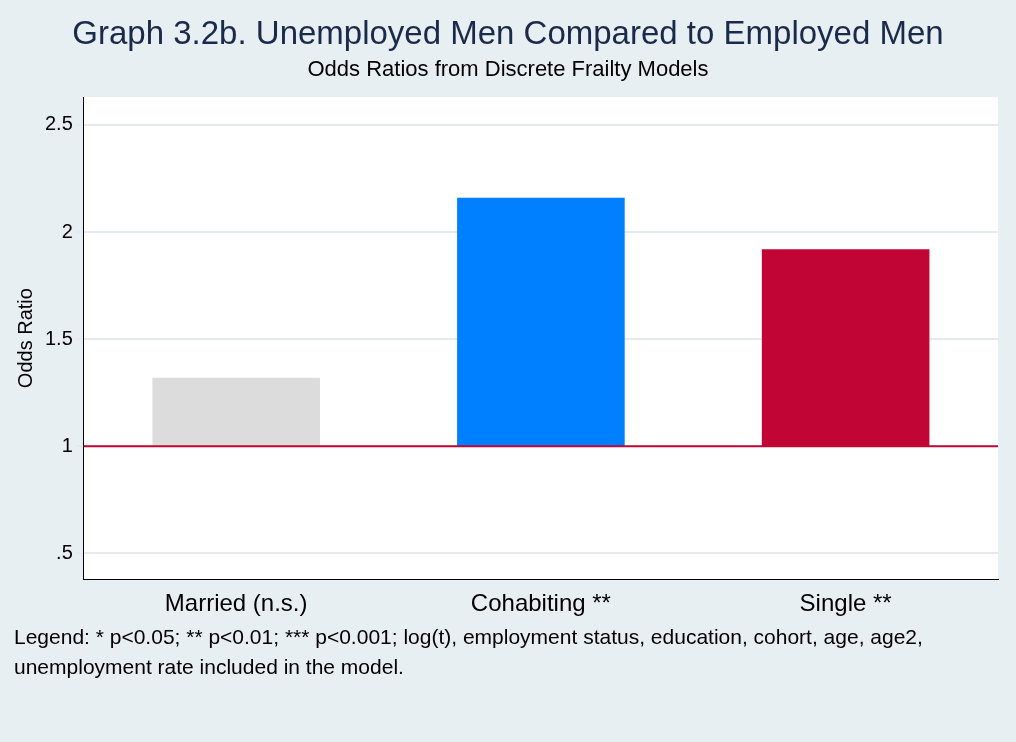  What do you see at coordinates (508, 69) in the screenshot?
I see `chart-subtitle: Odds Ratios from Discrete Frailty Models` at bounding box center [508, 69].